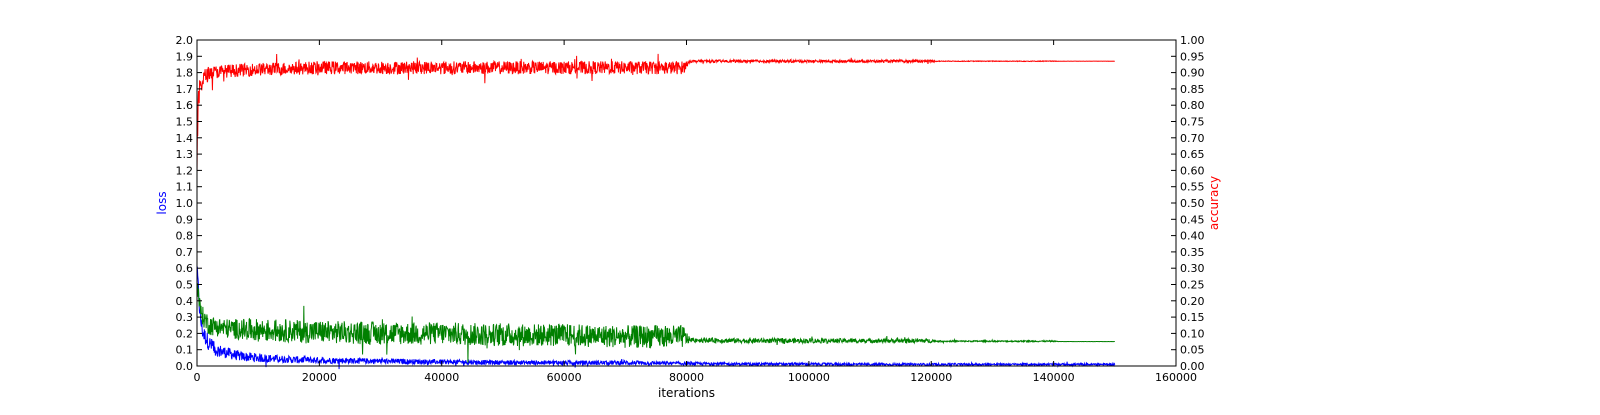 The width and height of the screenshot is (1600, 415). What do you see at coordinates (564, 377) in the screenshot?
I see `x-tick-label: 60000` at bounding box center [564, 377].